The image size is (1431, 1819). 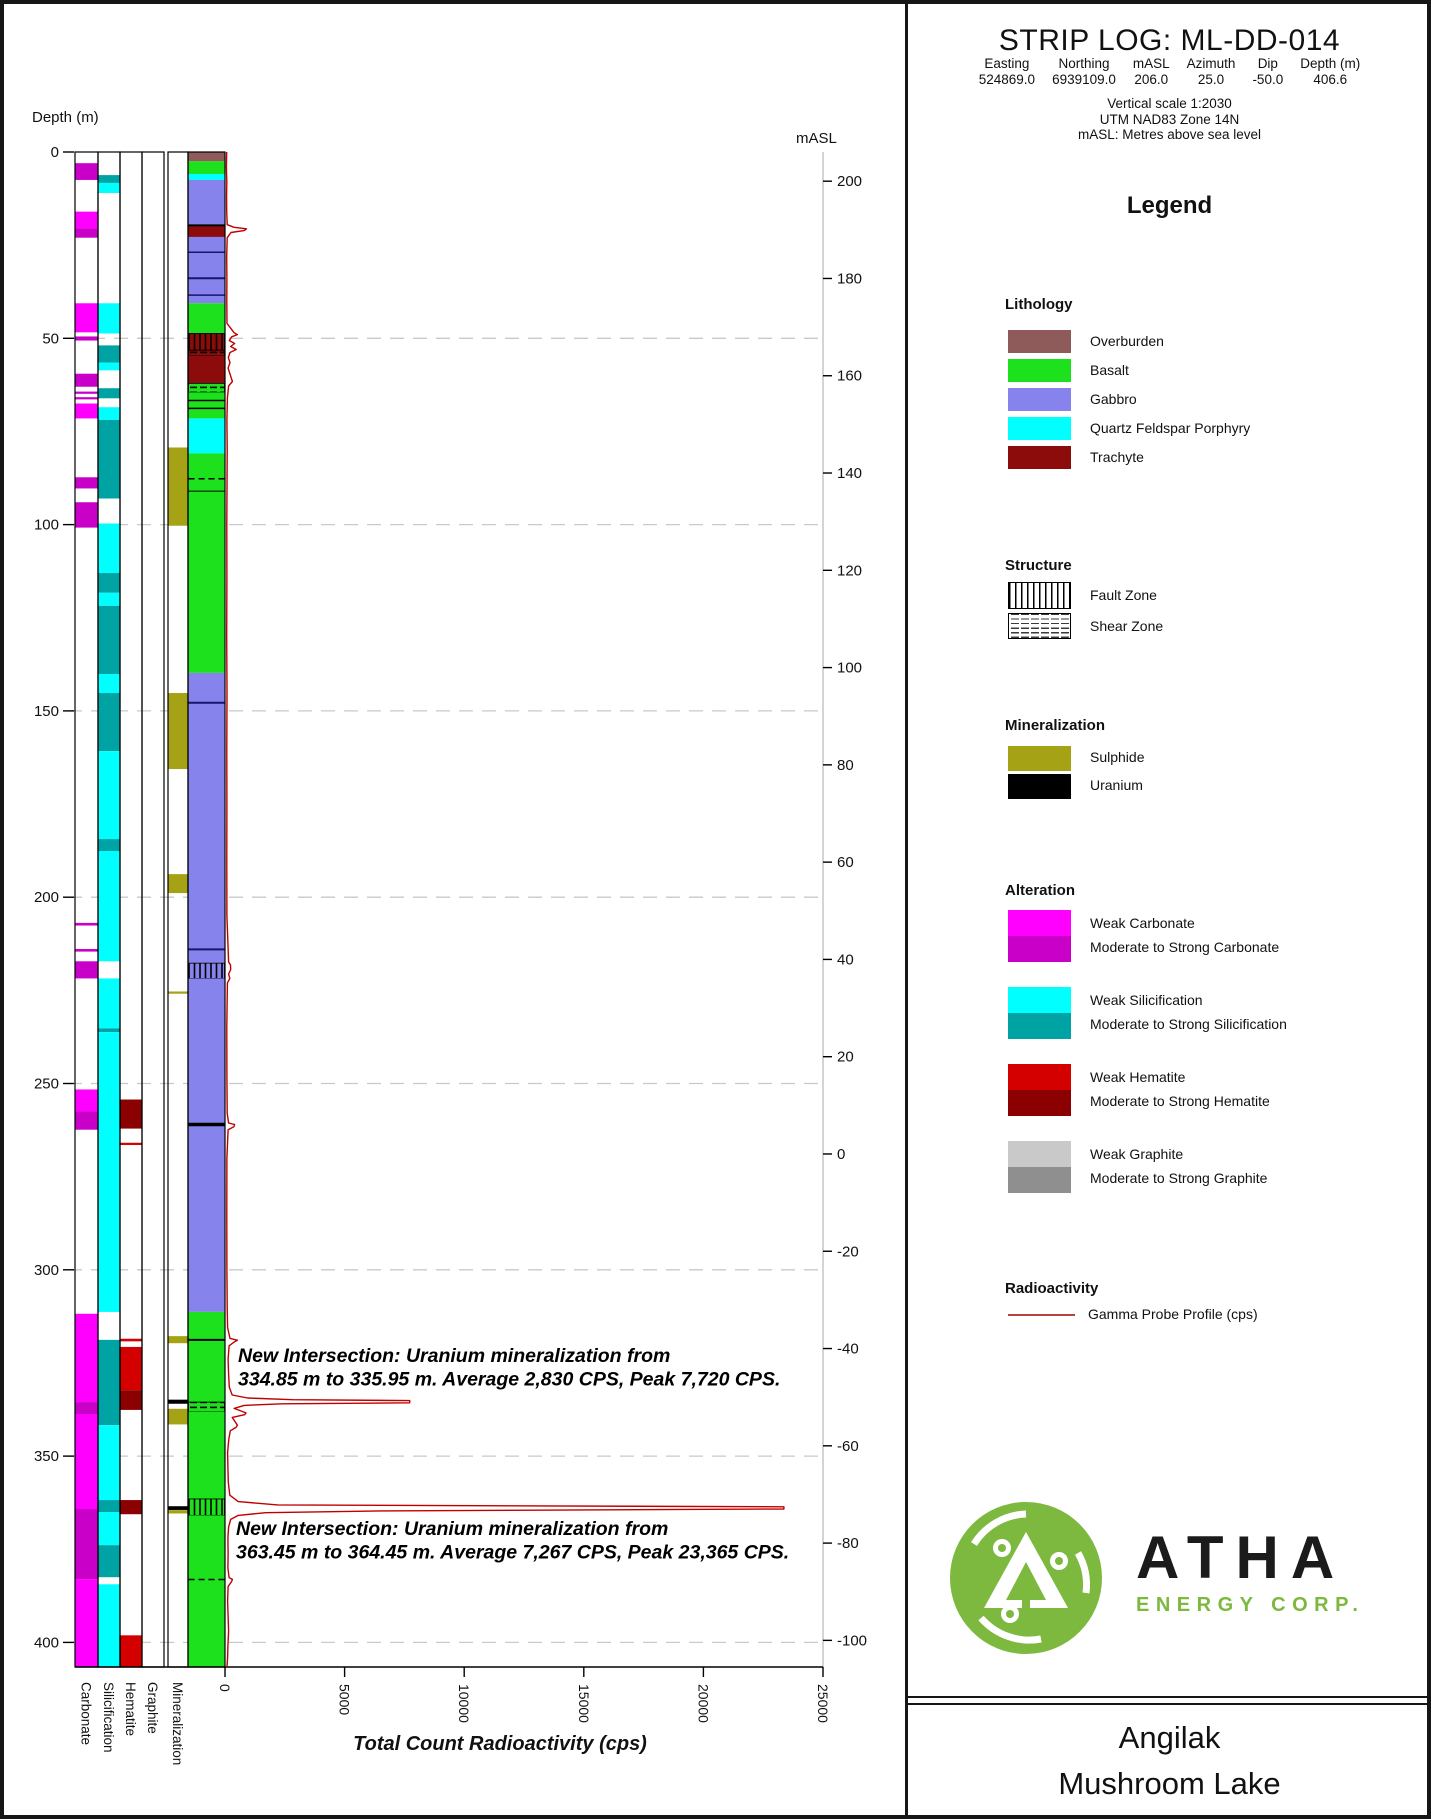 What do you see at coordinates (178, 1401) in the screenshot?
I see `mineralization-interval-uranium` at bounding box center [178, 1401].